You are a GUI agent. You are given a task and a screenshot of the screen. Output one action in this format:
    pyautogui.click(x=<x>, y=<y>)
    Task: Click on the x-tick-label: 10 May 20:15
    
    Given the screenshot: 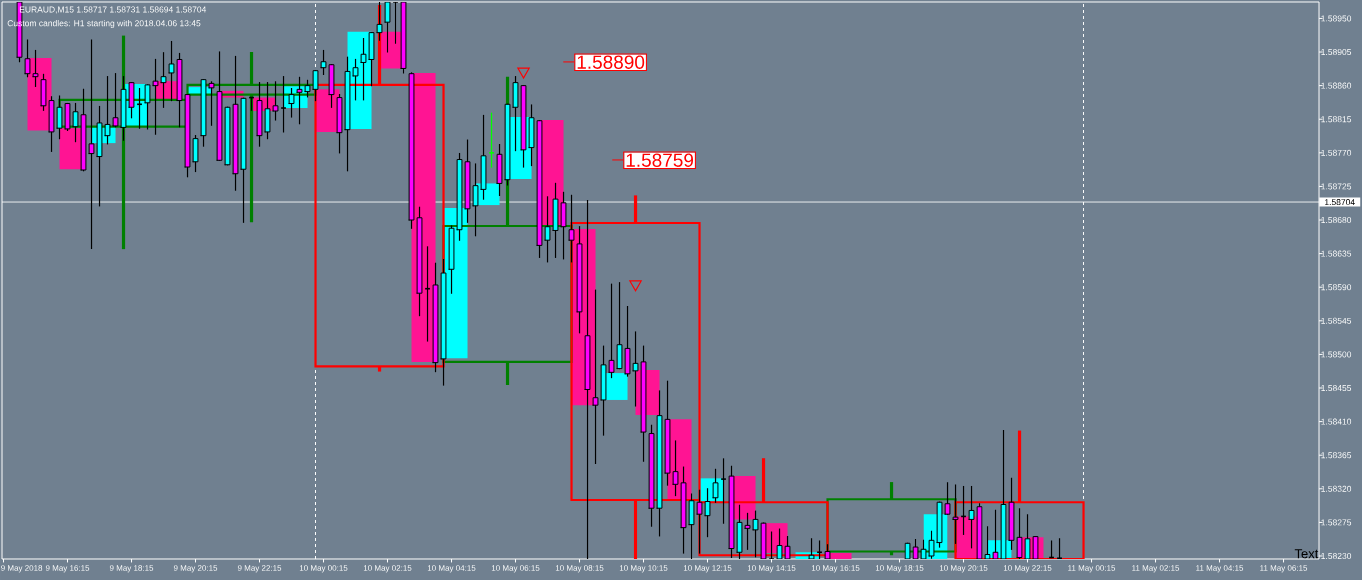 What is the action you would take?
    pyautogui.click(x=963, y=569)
    